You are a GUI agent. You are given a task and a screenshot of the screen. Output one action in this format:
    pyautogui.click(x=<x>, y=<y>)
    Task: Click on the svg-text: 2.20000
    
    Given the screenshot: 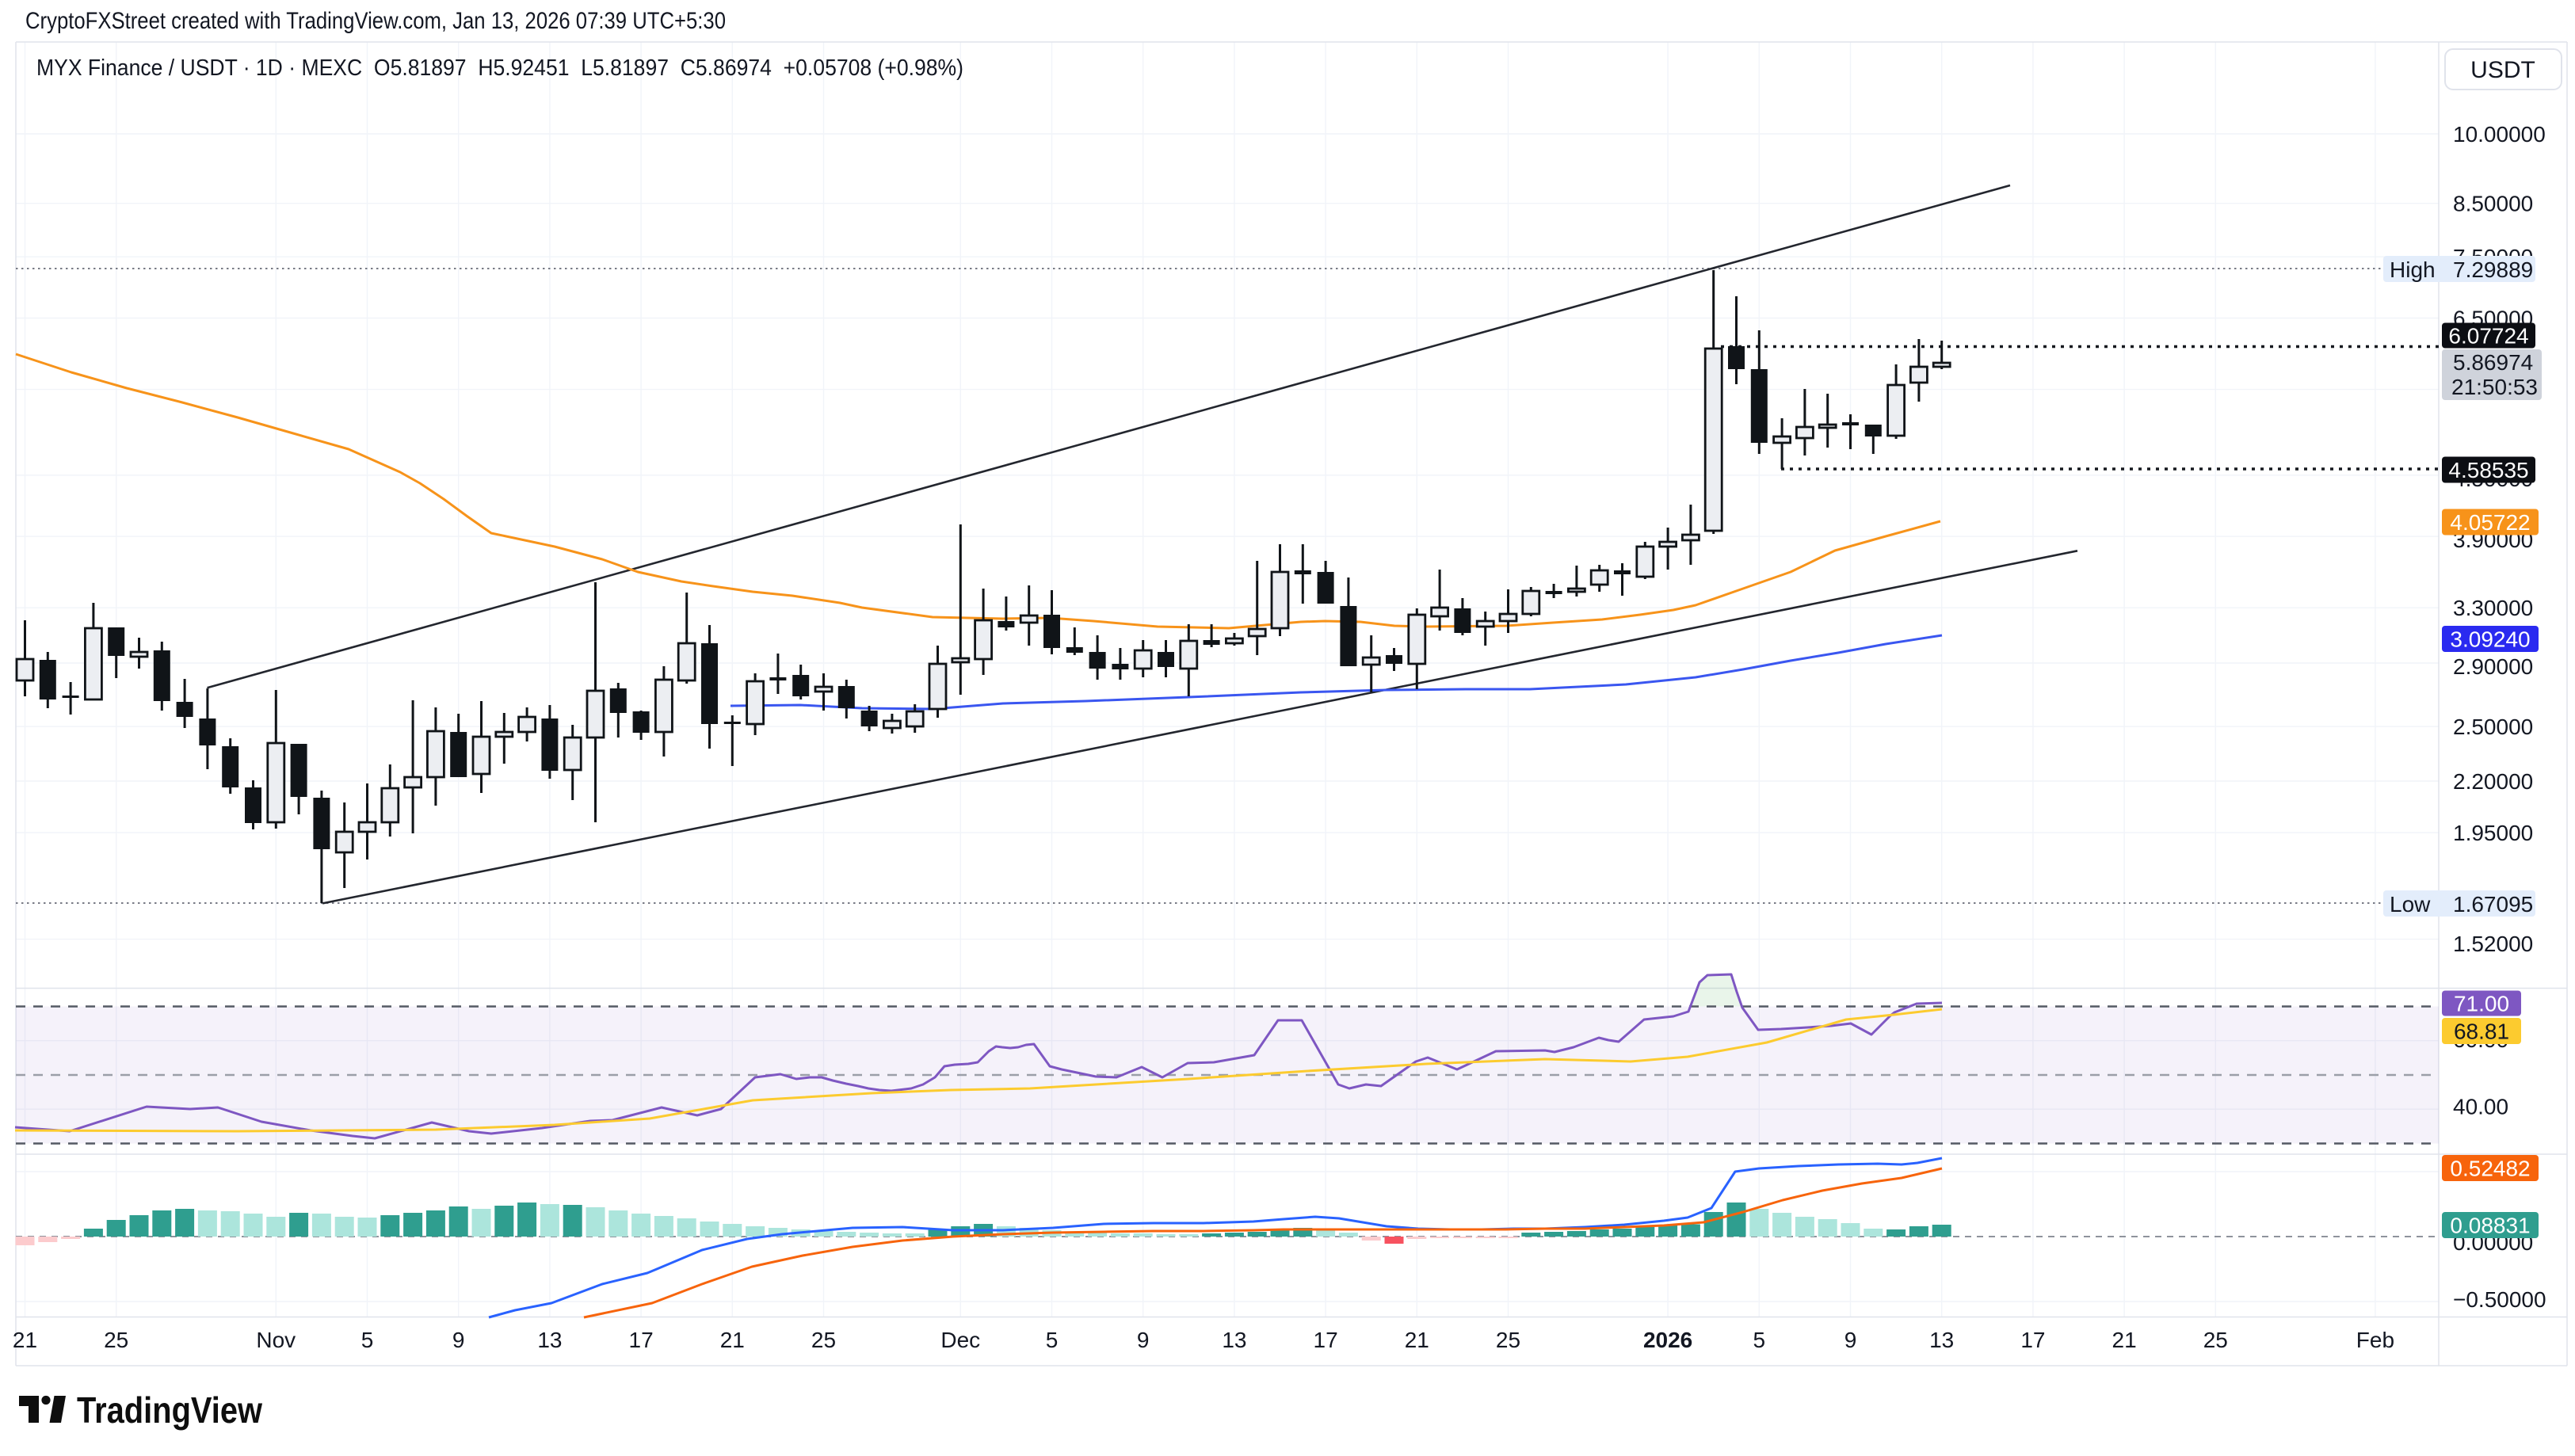 What is the action you would take?
    pyautogui.click(x=2493, y=781)
    